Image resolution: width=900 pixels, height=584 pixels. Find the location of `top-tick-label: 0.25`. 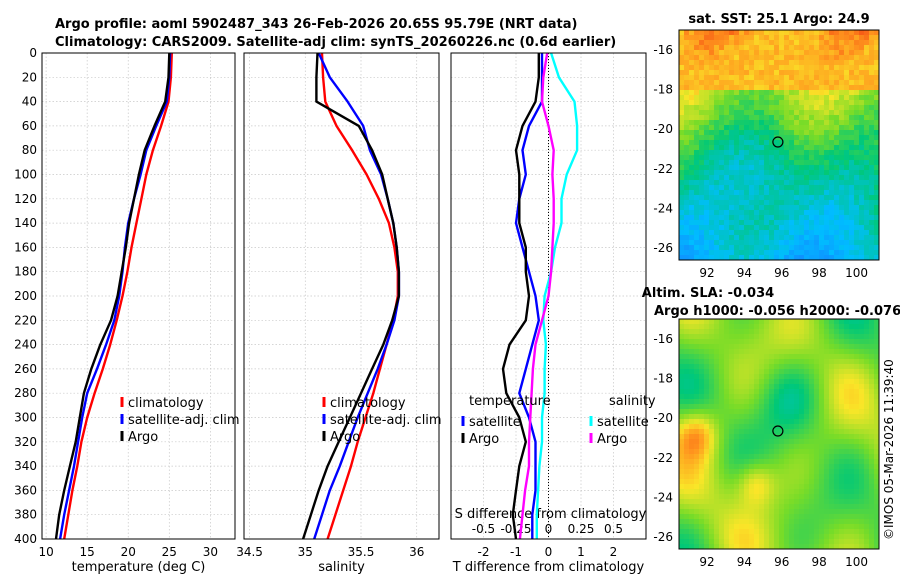

top-tick-label: 0.25 is located at coordinates (581, 529).